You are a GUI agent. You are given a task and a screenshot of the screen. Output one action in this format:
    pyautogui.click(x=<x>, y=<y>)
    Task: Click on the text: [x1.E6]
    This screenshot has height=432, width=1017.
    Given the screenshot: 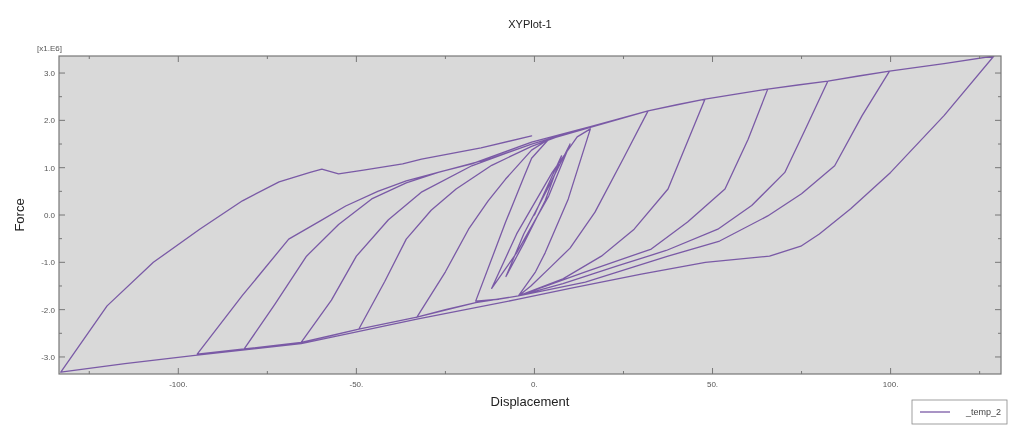 What is the action you would take?
    pyautogui.click(x=49, y=48)
    